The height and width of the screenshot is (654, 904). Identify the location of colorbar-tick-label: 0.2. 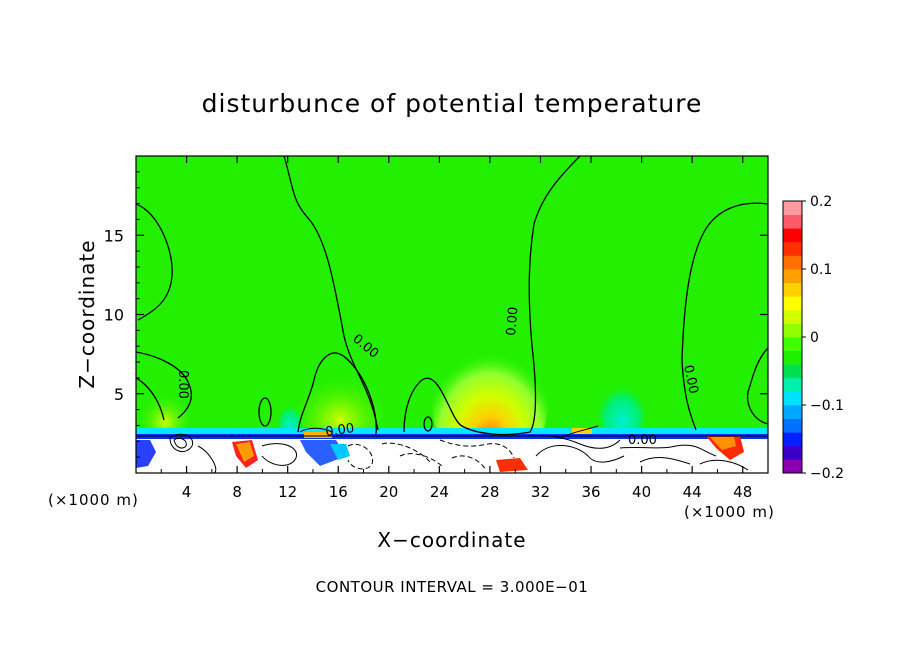
(821, 202).